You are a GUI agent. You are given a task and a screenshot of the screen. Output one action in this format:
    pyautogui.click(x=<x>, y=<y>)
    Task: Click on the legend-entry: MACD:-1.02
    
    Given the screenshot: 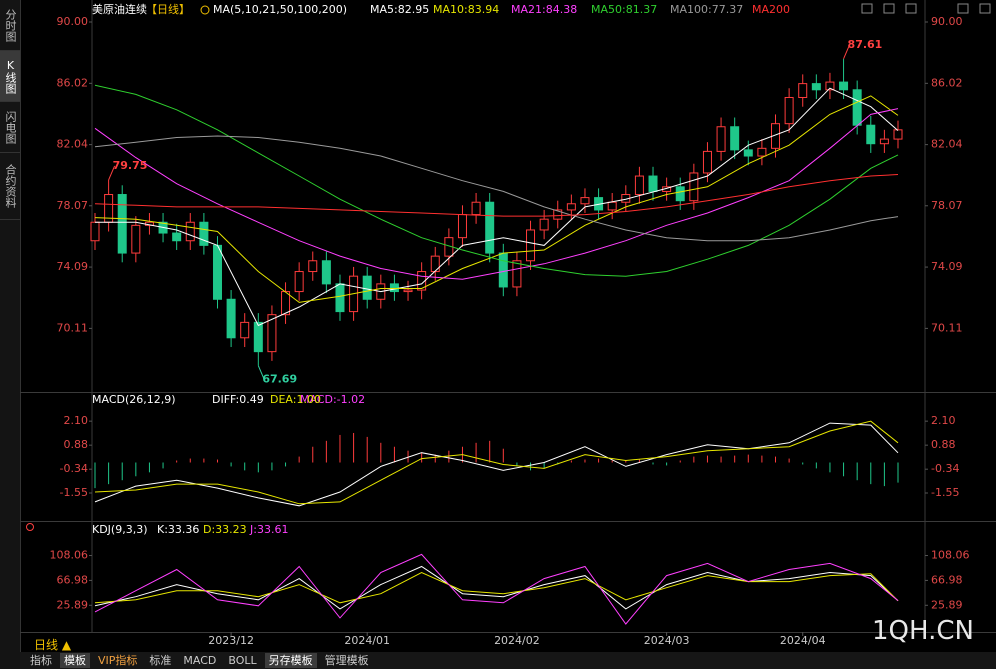 What is the action you would take?
    pyautogui.click(x=332, y=399)
    